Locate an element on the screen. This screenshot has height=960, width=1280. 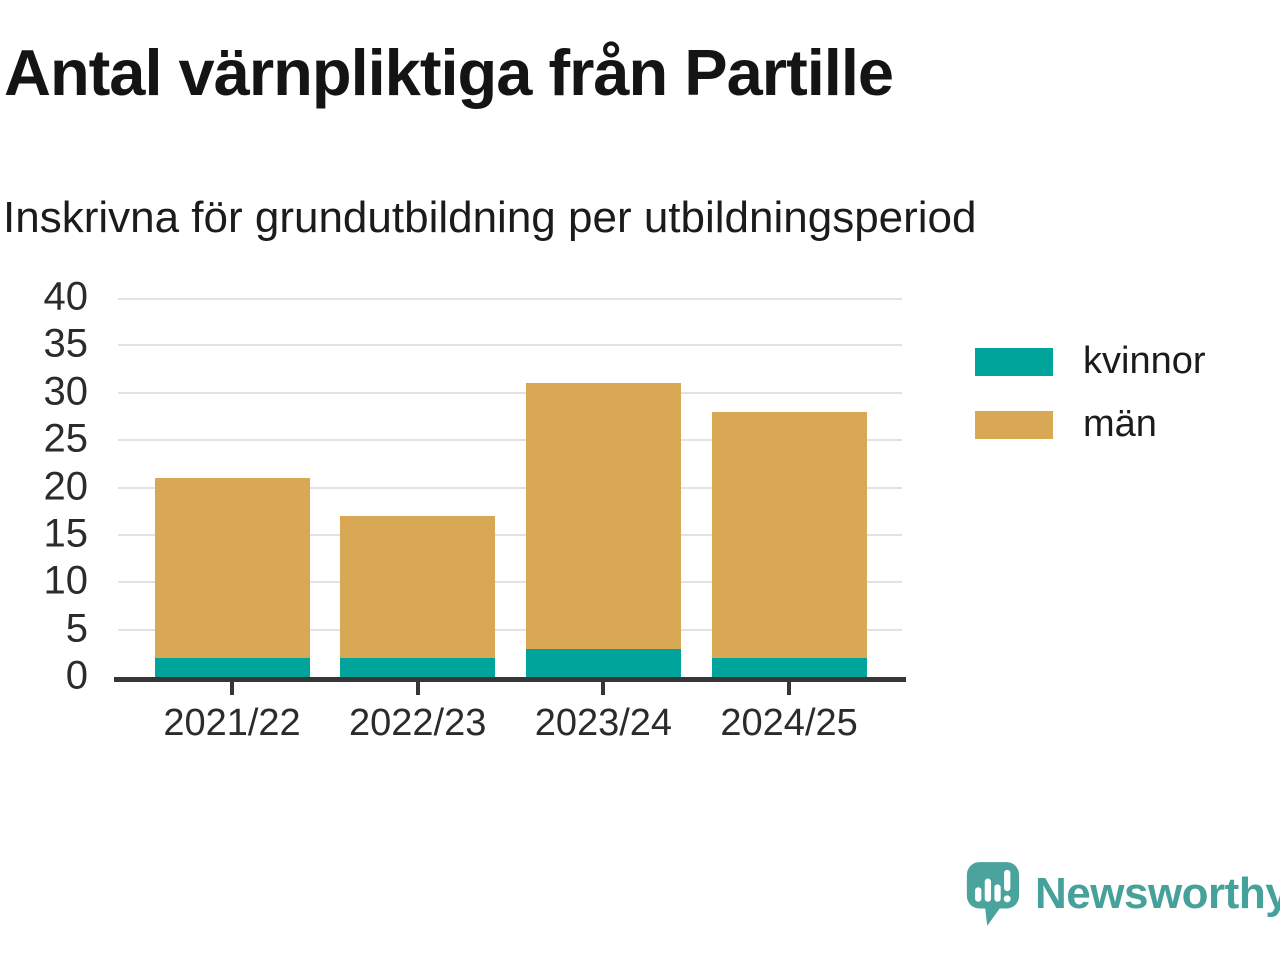
bar-segment-kvinnor-2022/23 is located at coordinates (418, 667).